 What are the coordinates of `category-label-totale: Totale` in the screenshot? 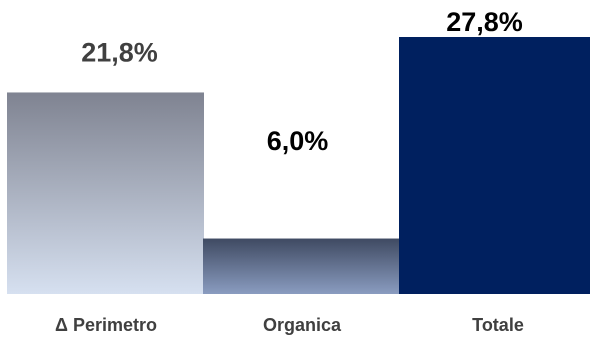 It's located at (498, 325).